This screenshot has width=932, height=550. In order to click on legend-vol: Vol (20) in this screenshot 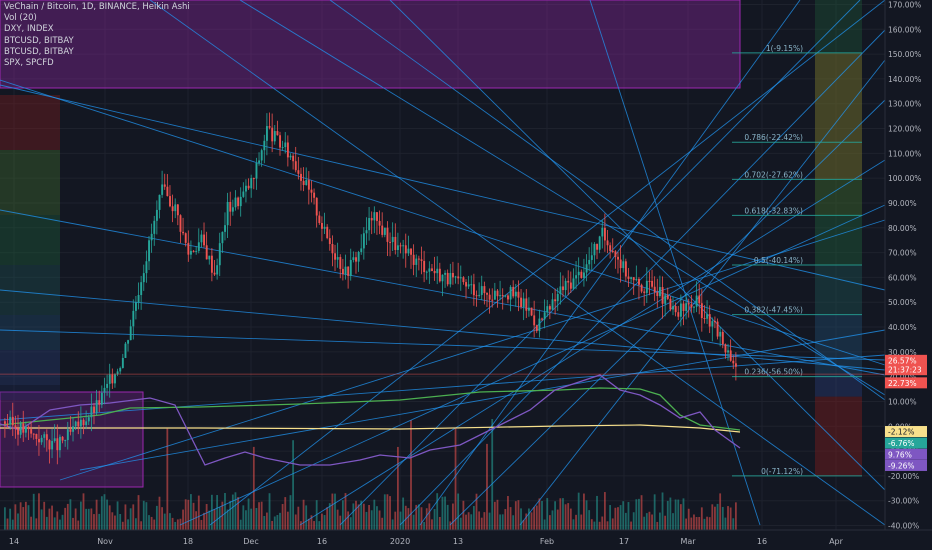, I will do `click(20, 18)`.